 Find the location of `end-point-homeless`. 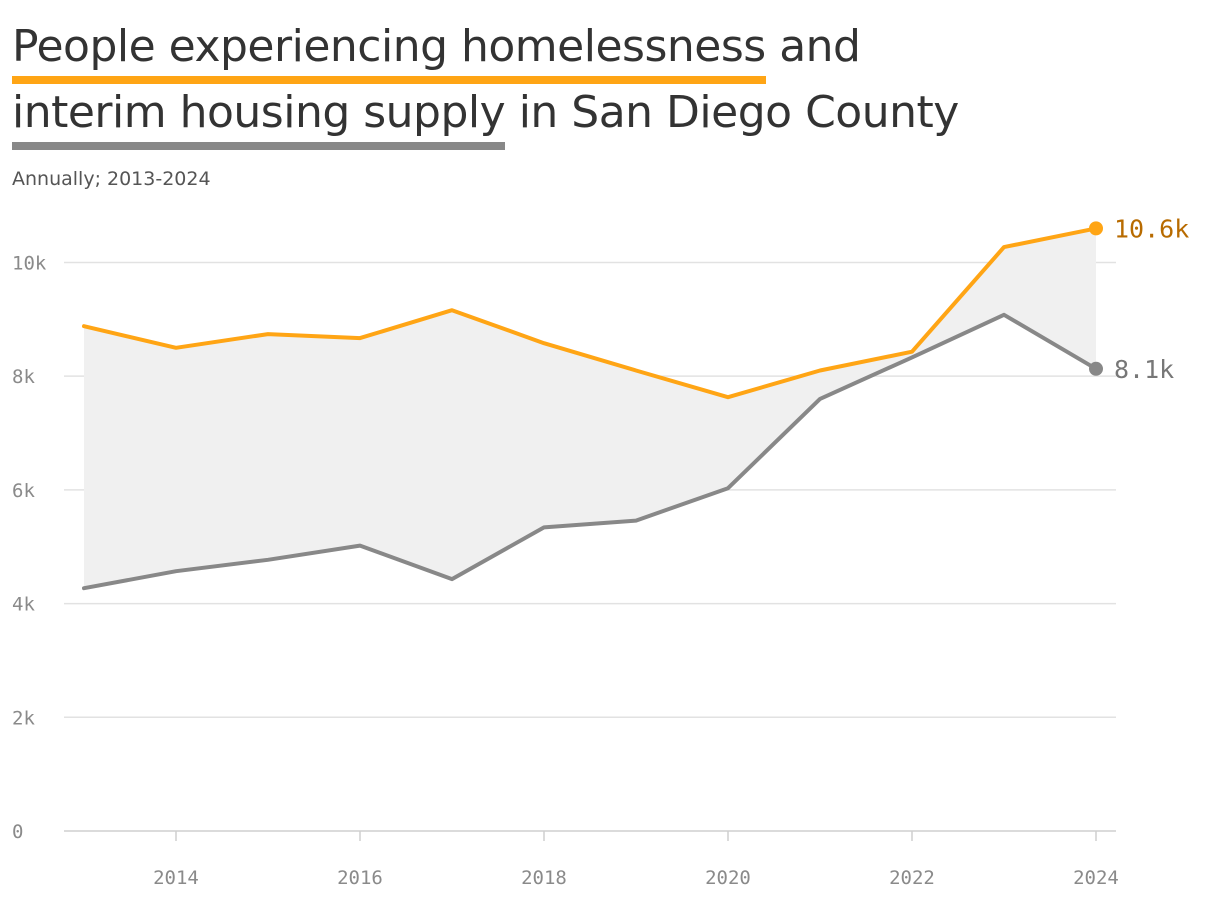

end-point-homeless is located at coordinates (1096, 228).